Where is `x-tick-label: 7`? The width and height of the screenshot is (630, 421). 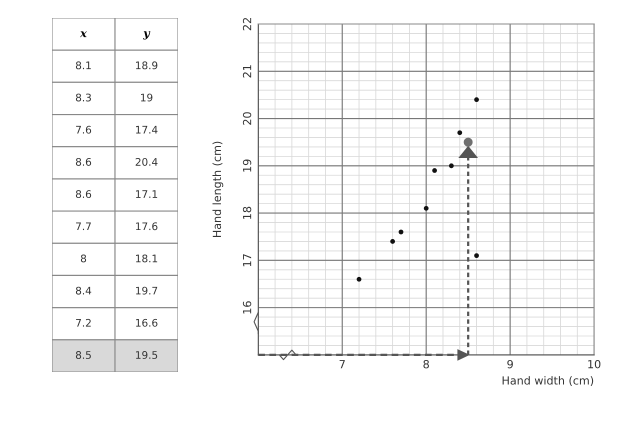 x-tick-label: 7 is located at coordinates (342, 364).